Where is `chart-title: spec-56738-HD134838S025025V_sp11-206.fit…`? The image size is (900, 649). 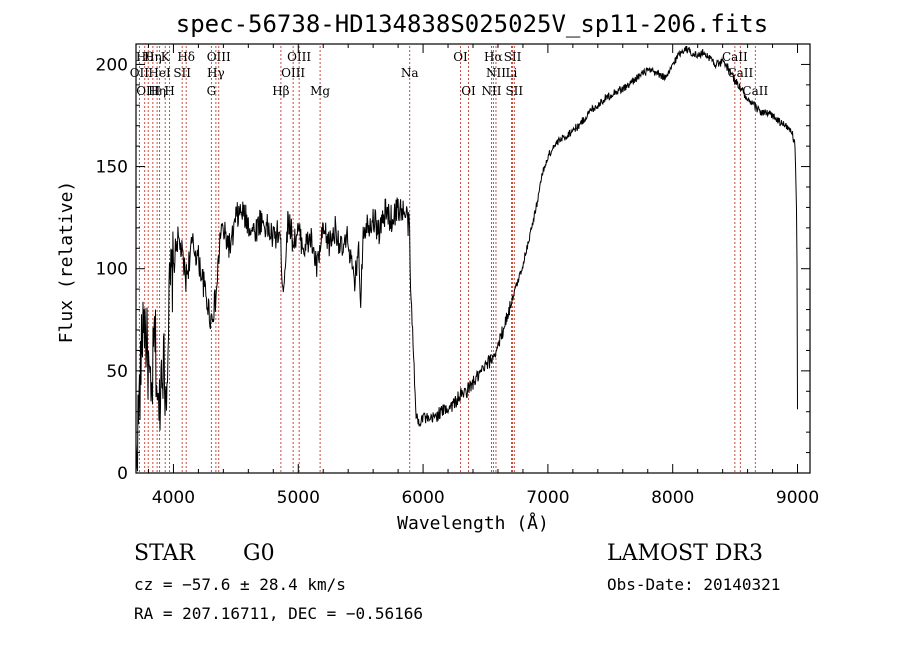 chart-title: spec-56738-HD134838S025025V_sp11-206.fit… is located at coordinates (472, 24).